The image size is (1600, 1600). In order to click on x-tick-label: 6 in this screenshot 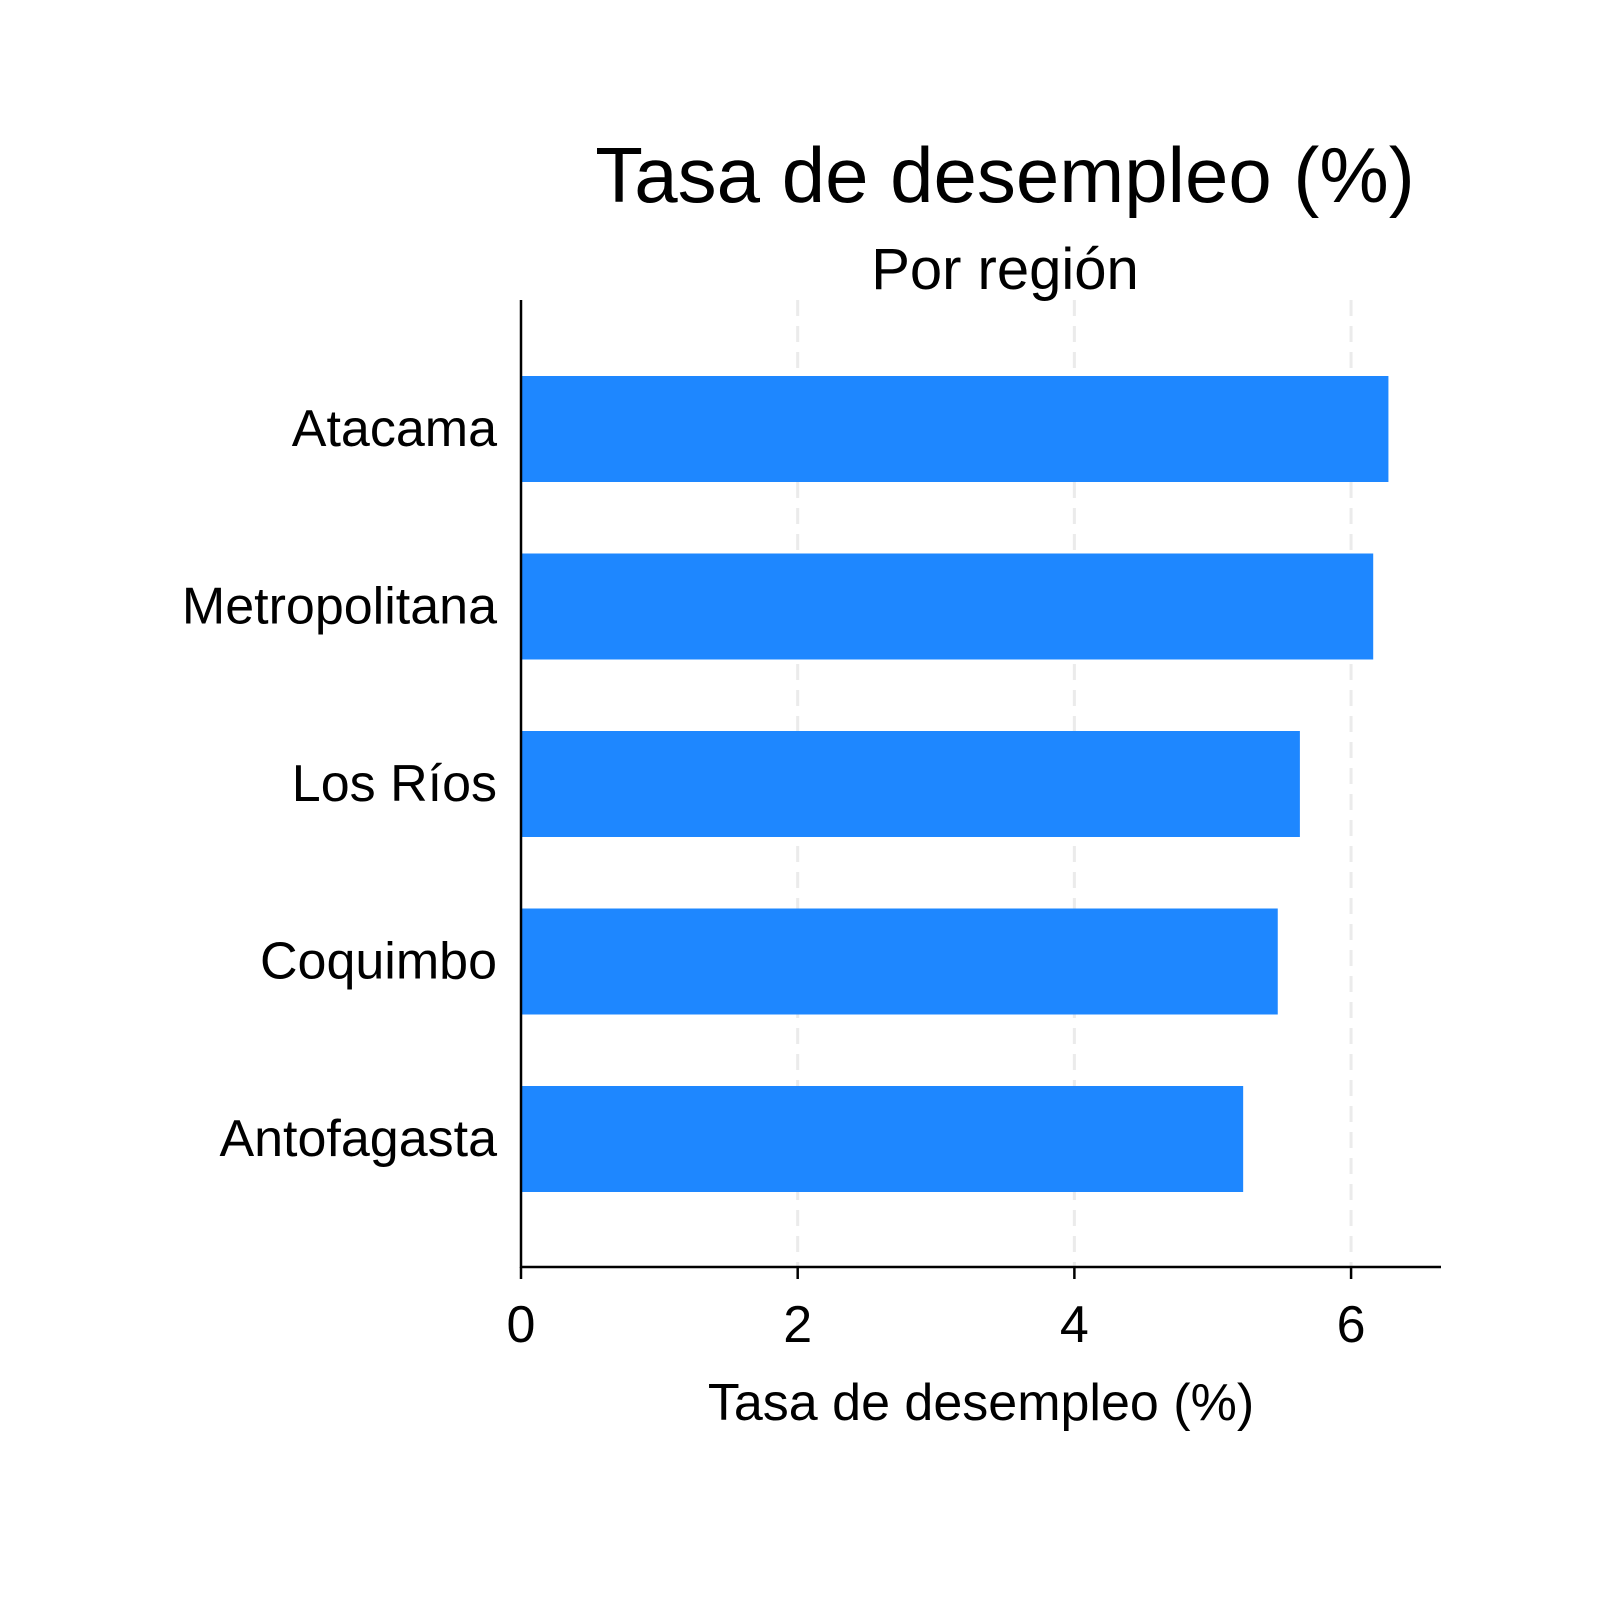, I will do `click(1351, 1325)`.